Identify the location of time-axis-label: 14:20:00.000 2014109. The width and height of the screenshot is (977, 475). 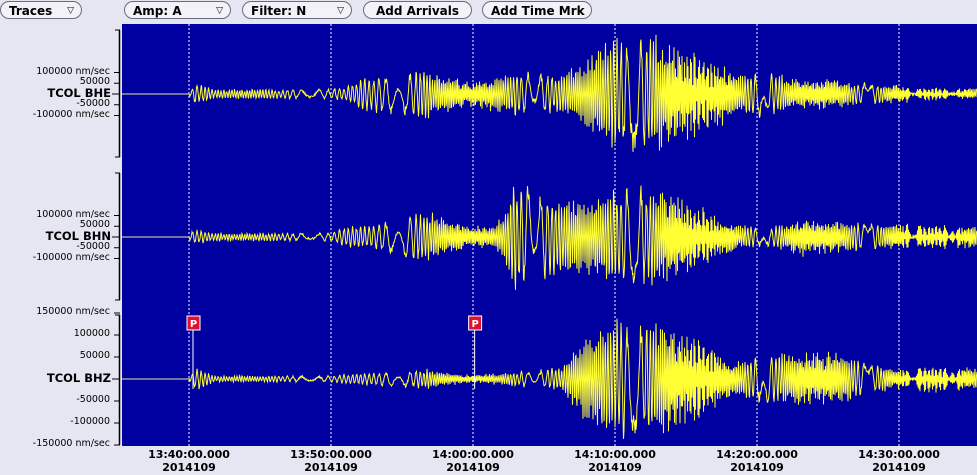
(757, 461).